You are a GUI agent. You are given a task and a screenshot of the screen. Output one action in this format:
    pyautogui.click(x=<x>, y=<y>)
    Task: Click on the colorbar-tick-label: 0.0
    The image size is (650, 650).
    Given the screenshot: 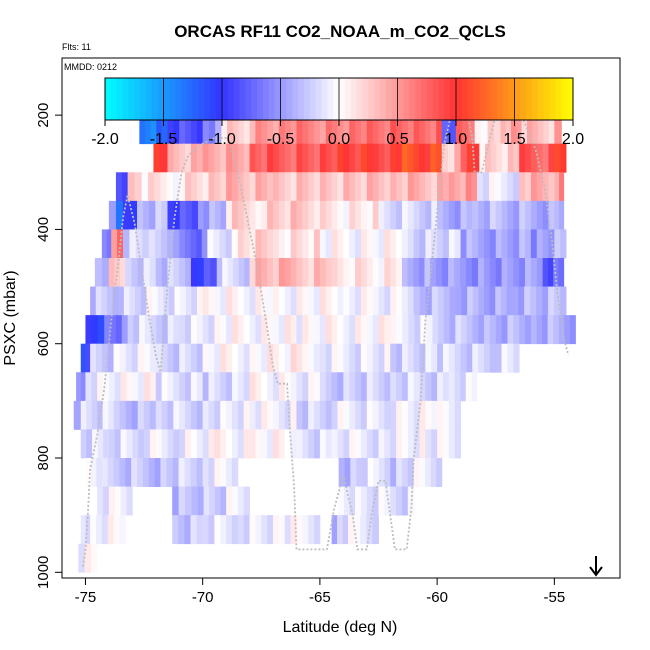 What is the action you would take?
    pyautogui.click(x=339, y=139)
    